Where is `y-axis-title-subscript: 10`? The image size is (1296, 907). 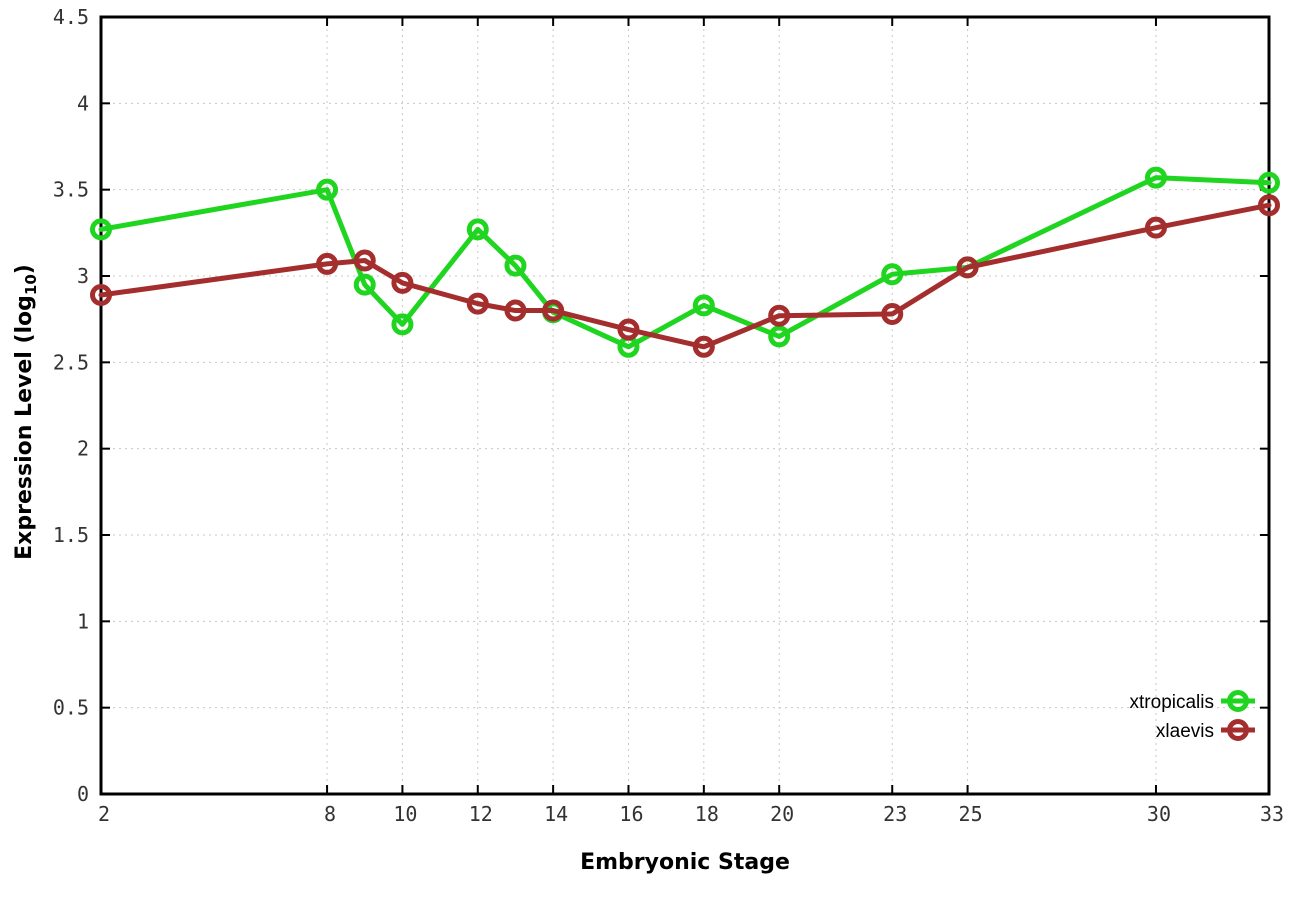
y-axis-title-subscript: 10 is located at coordinates (31, 285).